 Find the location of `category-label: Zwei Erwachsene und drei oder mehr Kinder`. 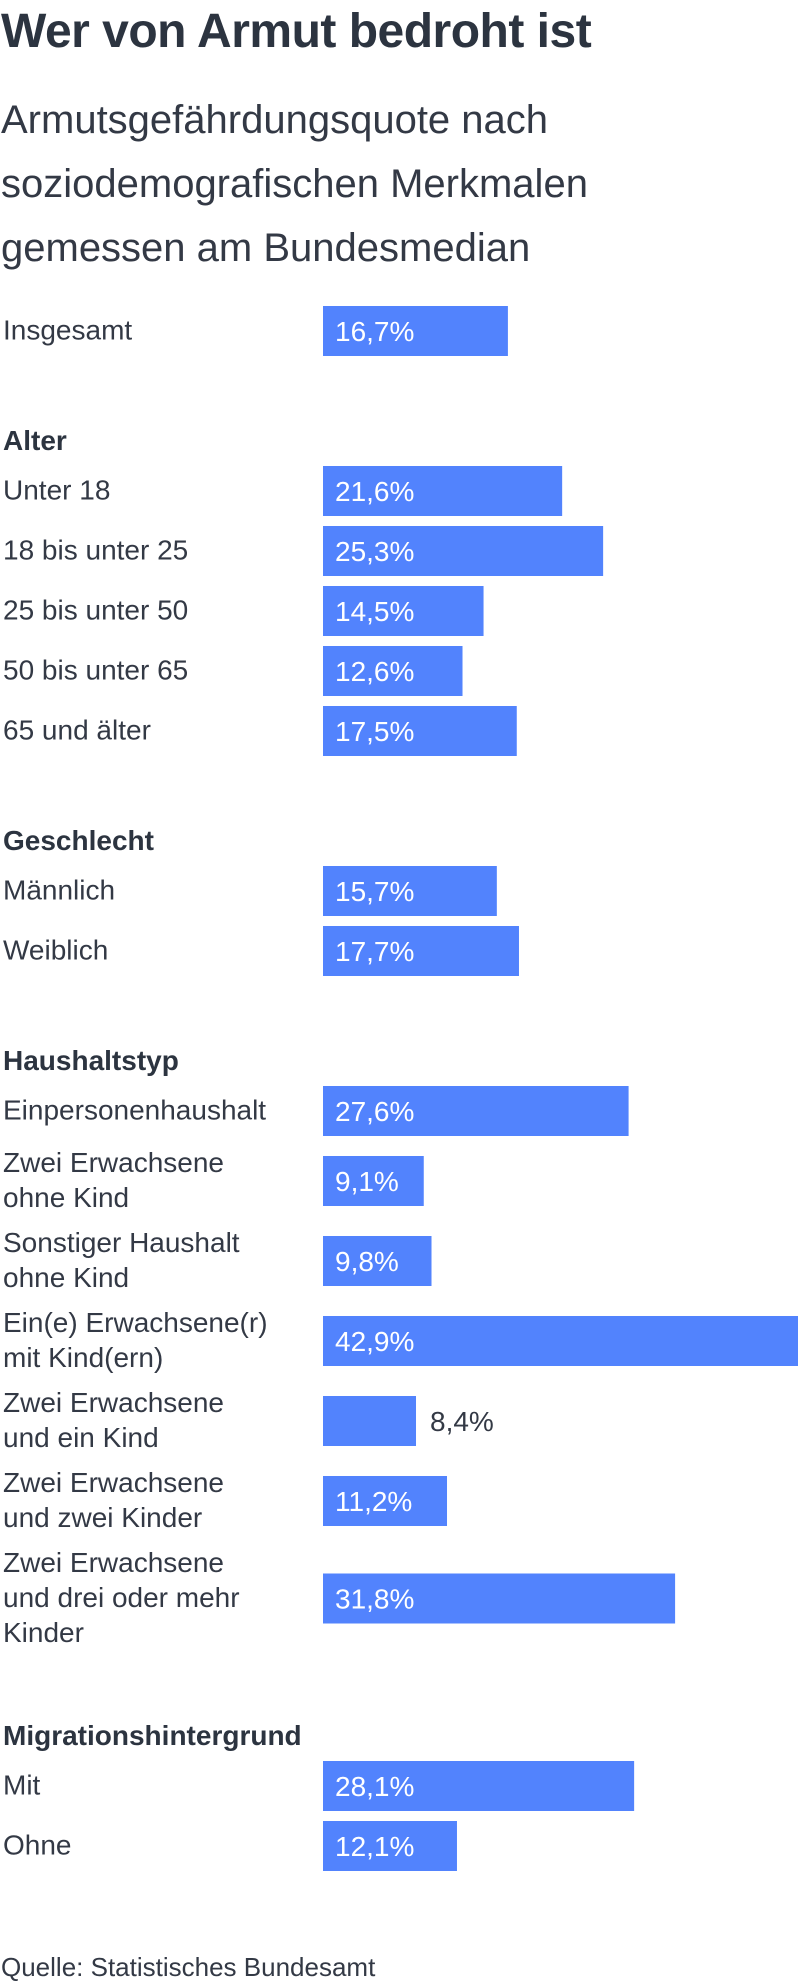

category-label: Zwei Erwachsene und drei oder mehr Kinder is located at coordinates (121, 1597).